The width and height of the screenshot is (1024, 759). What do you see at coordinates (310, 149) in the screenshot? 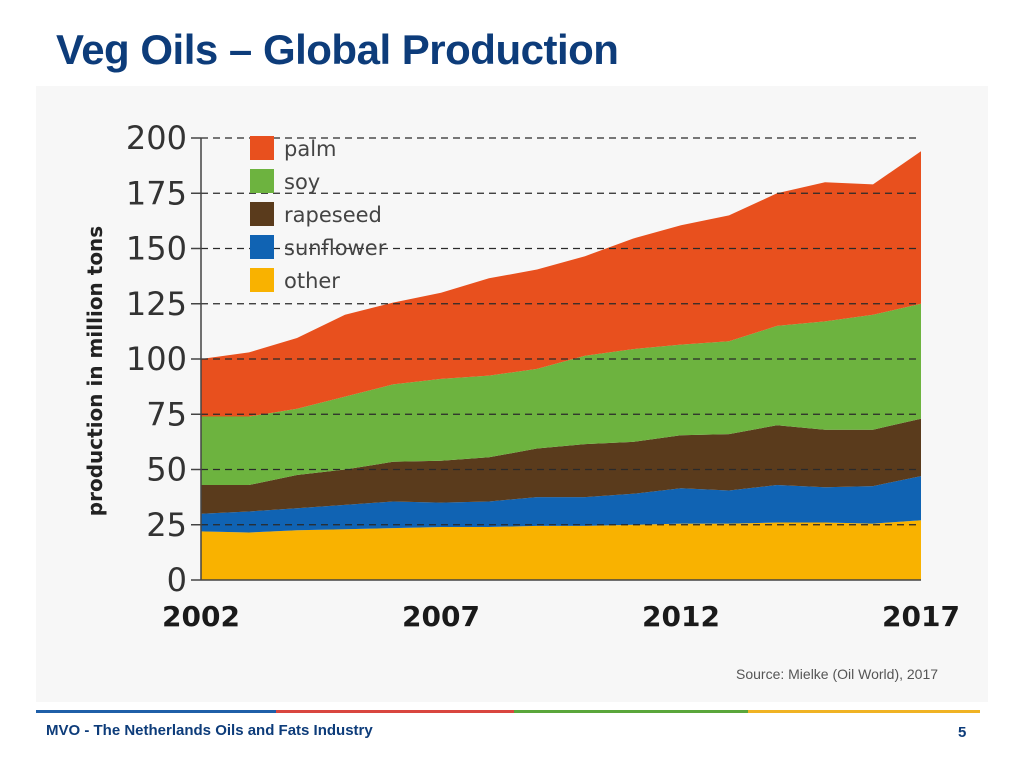
I see `legend-label-palm: palm` at bounding box center [310, 149].